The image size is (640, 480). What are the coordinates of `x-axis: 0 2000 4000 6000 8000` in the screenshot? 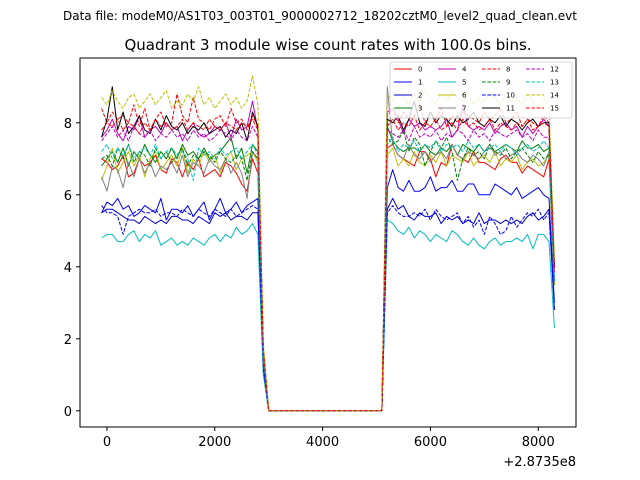 It's located at (329, 438).